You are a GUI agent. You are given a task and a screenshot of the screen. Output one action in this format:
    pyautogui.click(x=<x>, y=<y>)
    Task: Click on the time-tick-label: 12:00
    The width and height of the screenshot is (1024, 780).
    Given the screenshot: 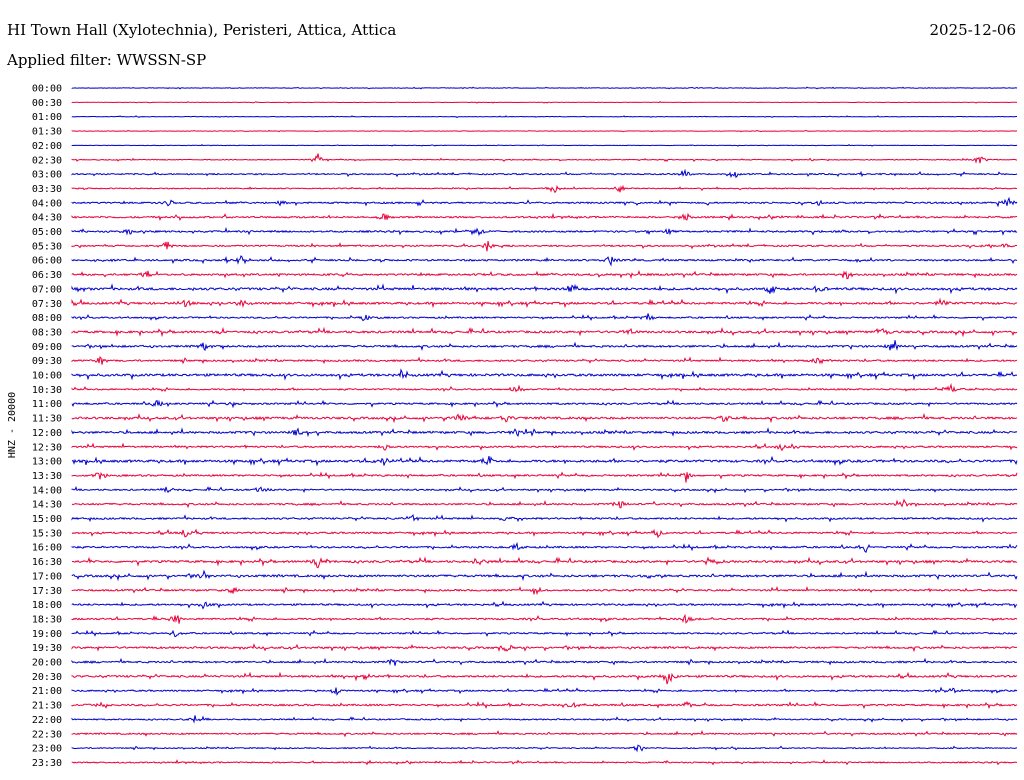 What is the action you would take?
    pyautogui.click(x=47, y=433)
    